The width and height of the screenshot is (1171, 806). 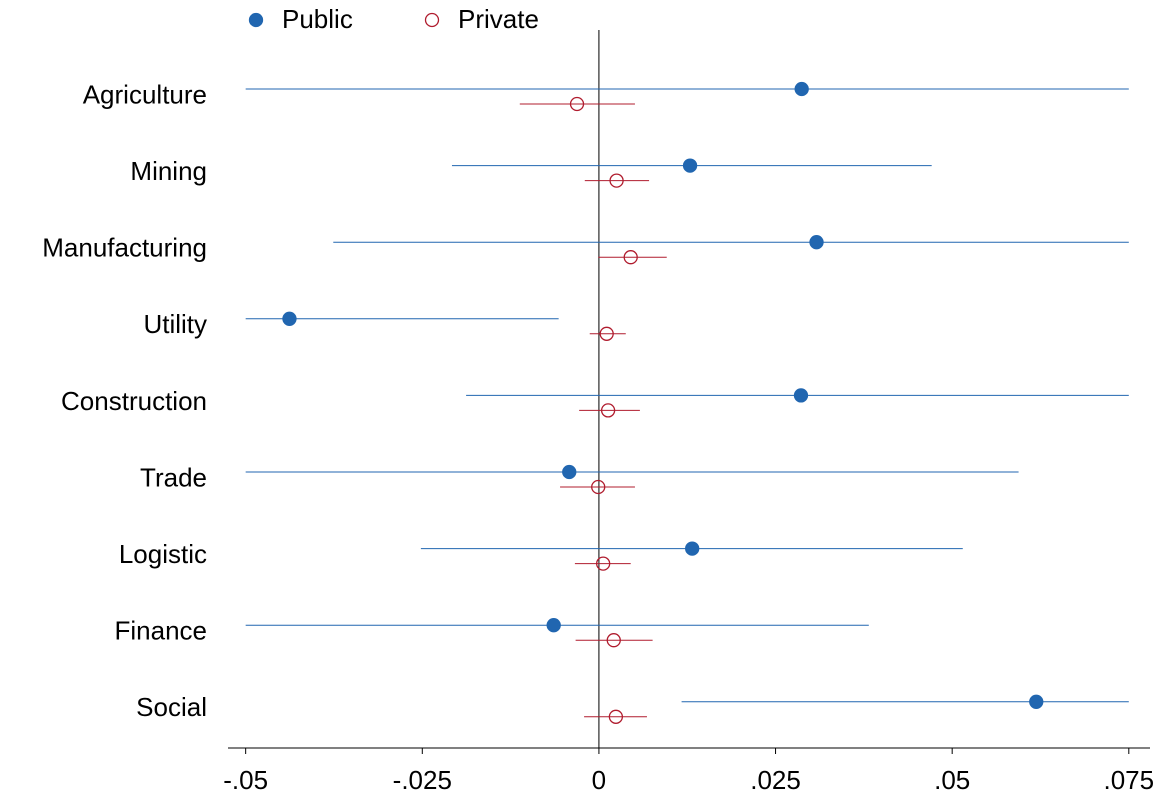 I want to click on x-tick-label: .025, so click(x=775, y=780).